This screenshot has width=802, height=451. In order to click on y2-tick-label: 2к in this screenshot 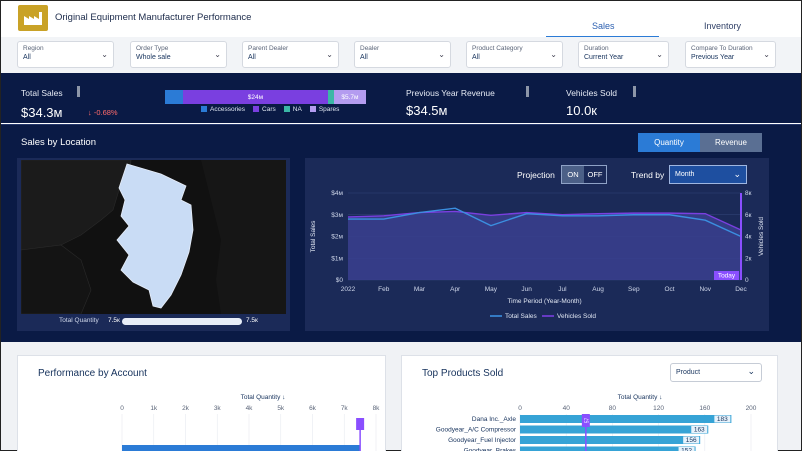, I will do `click(748, 258)`.